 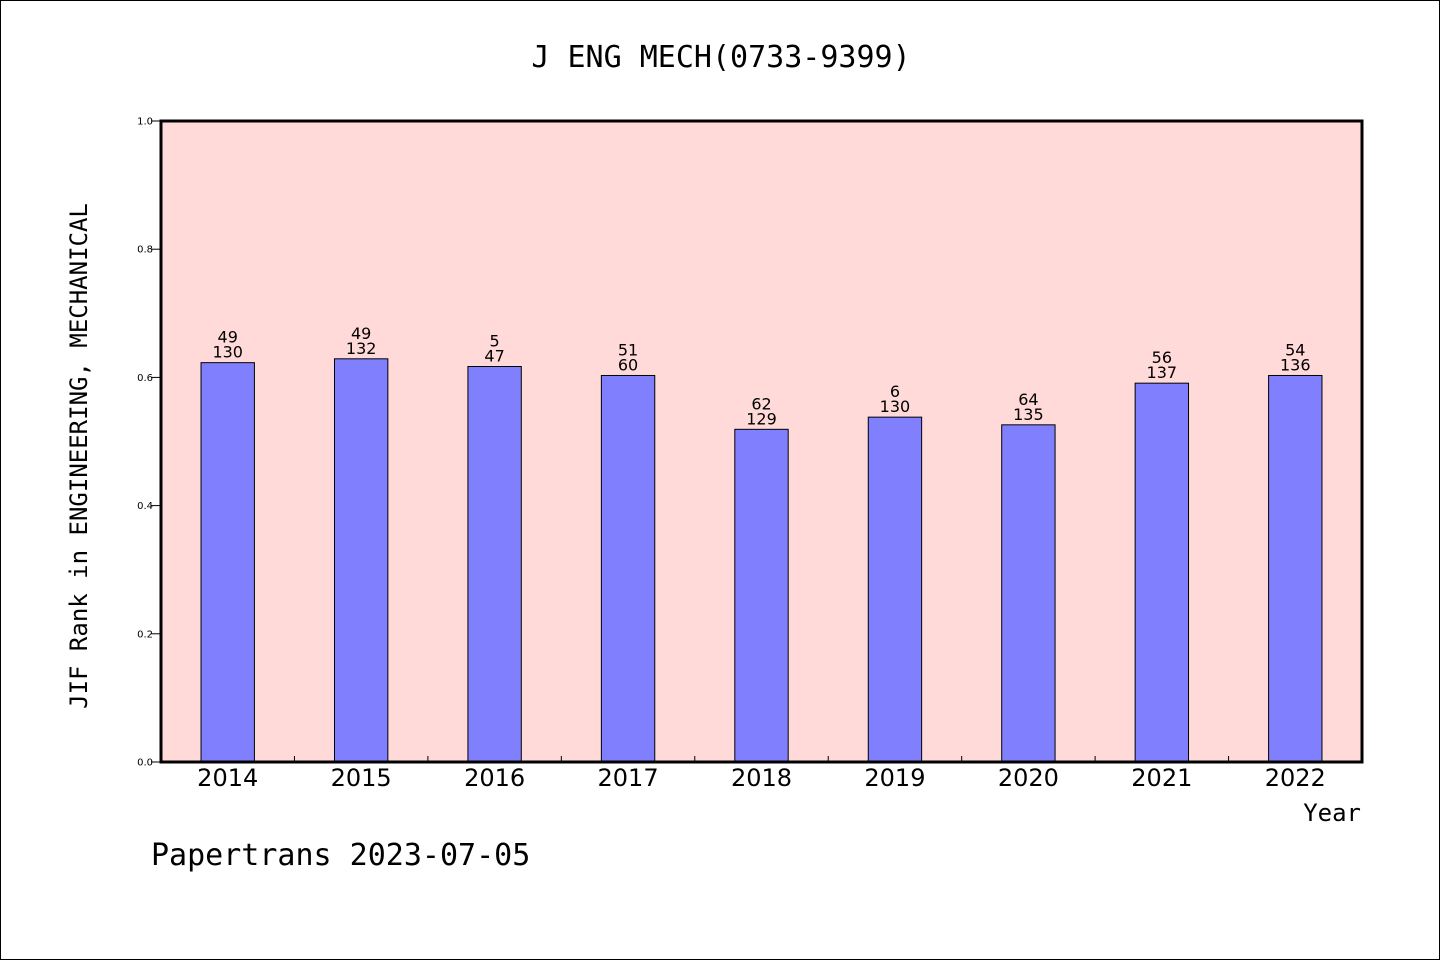 What do you see at coordinates (1295, 778) in the screenshot?
I see `x-tick-label-2022: 2022` at bounding box center [1295, 778].